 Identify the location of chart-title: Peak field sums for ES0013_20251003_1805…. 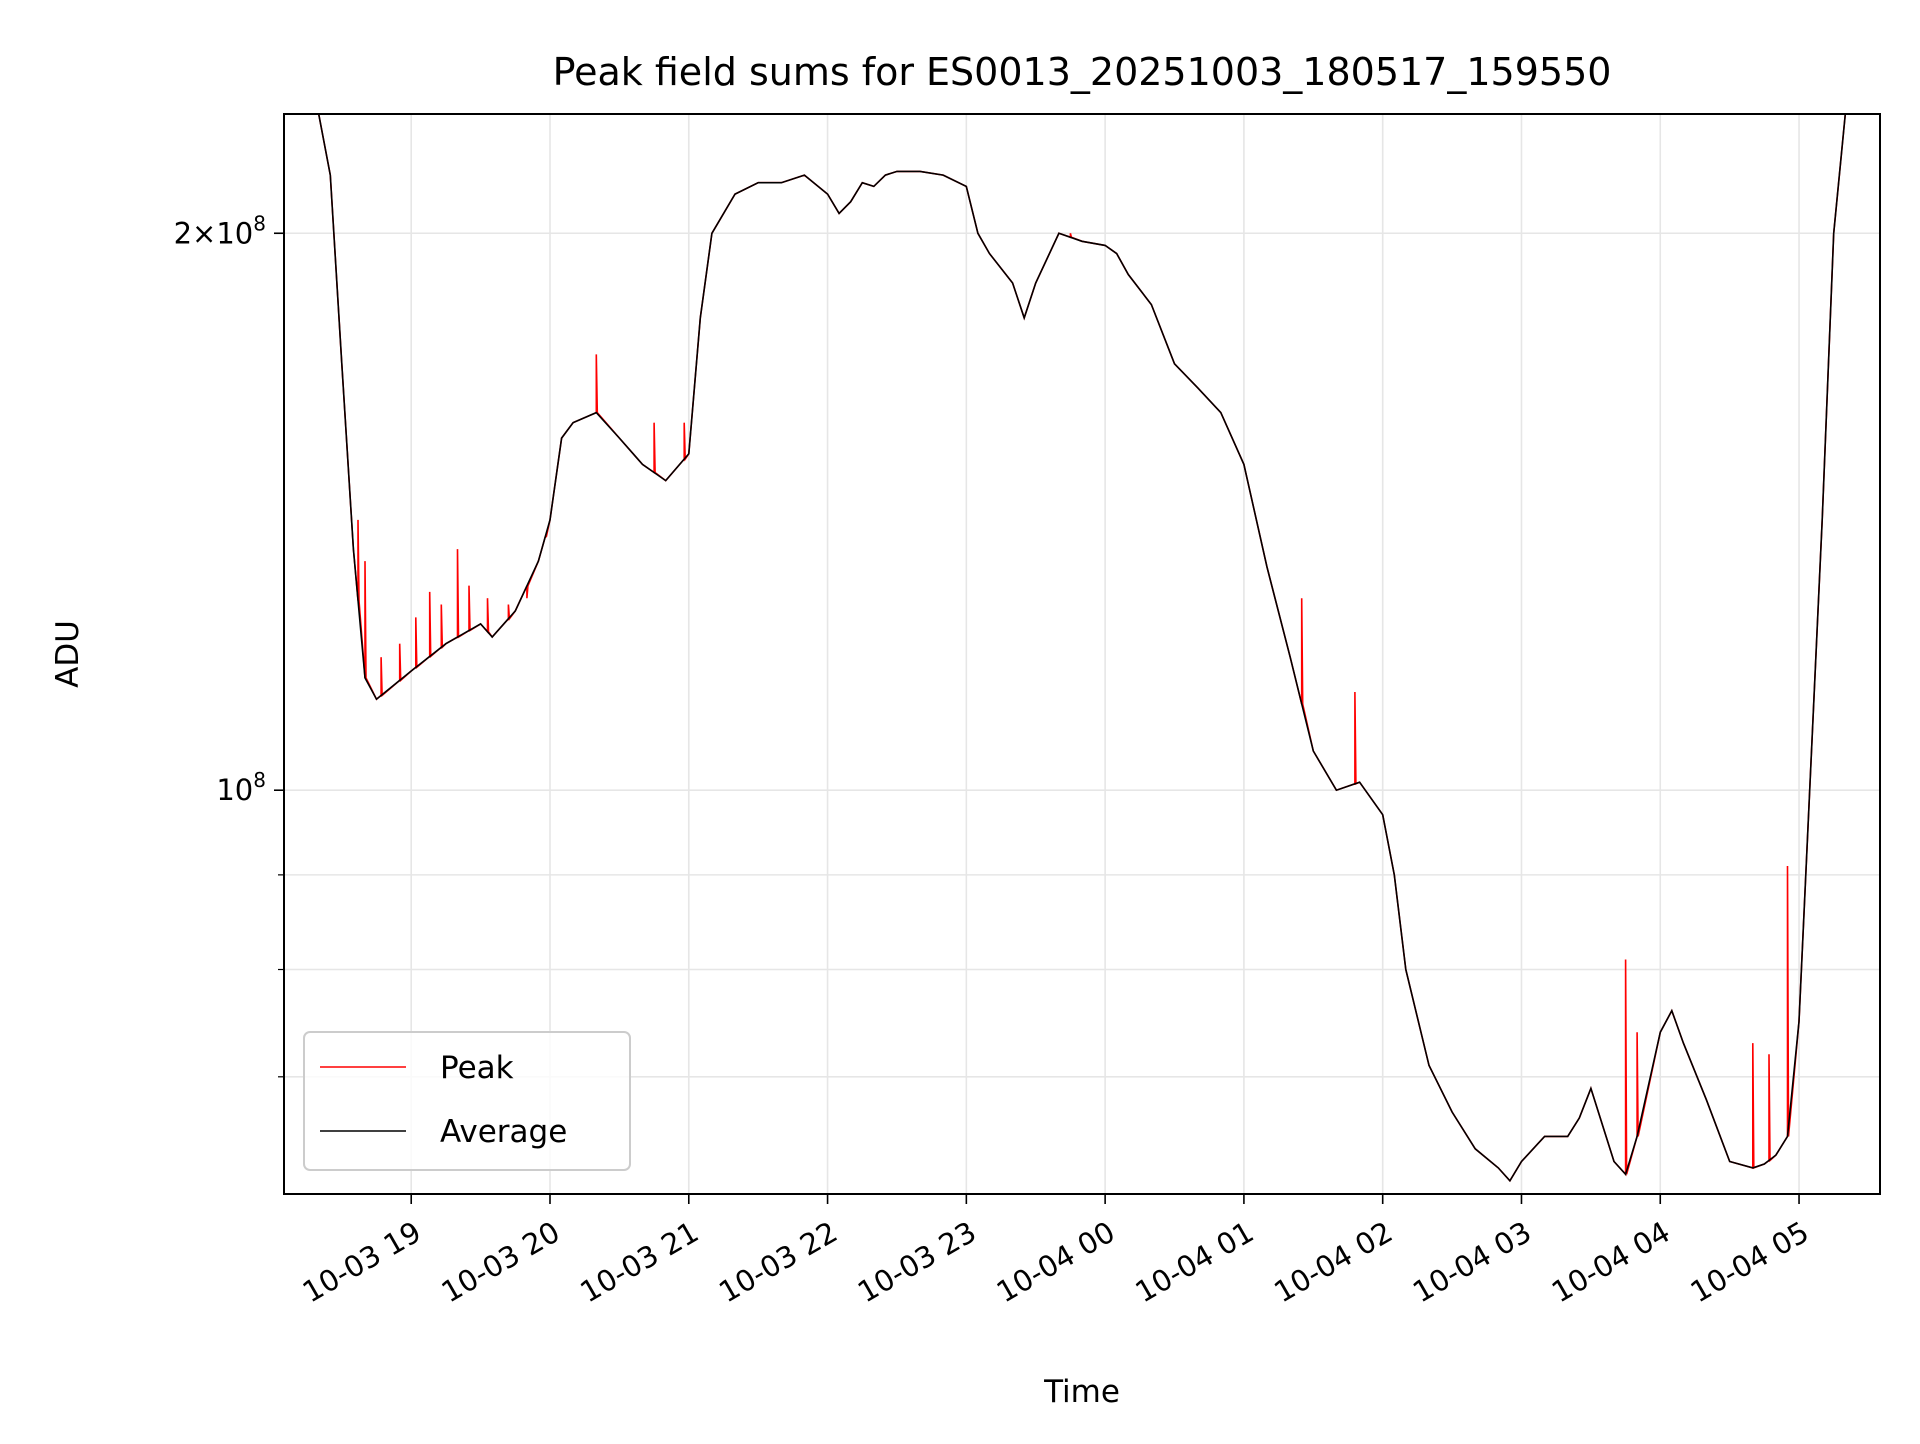
(1082, 72).